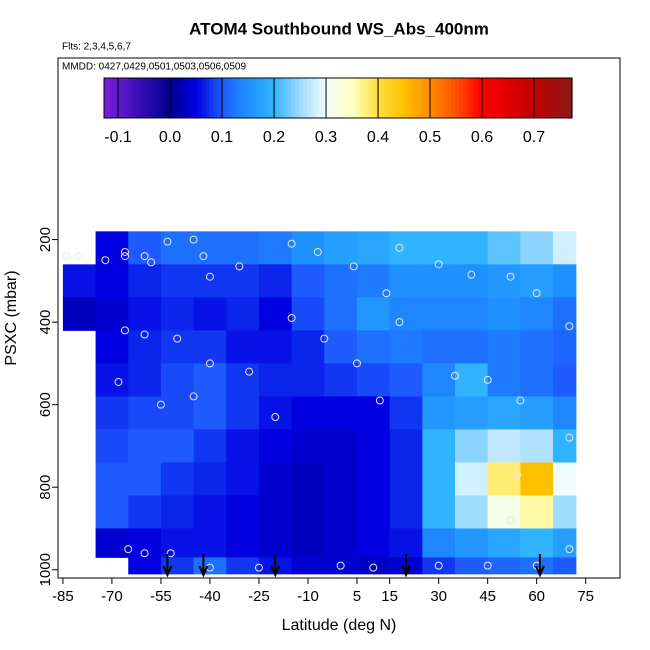 This screenshot has height=650, width=650. I want to click on colorbar-tick-label: 0.2, so click(274, 137).